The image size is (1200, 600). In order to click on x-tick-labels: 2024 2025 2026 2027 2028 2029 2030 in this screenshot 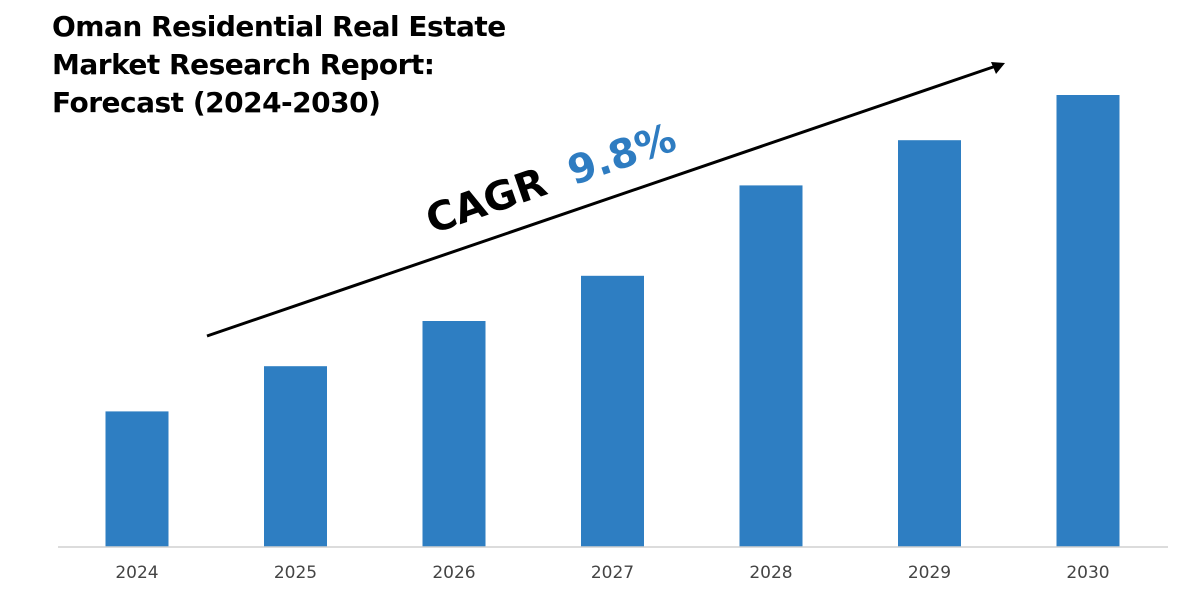, I will do `click(612, 573)`.